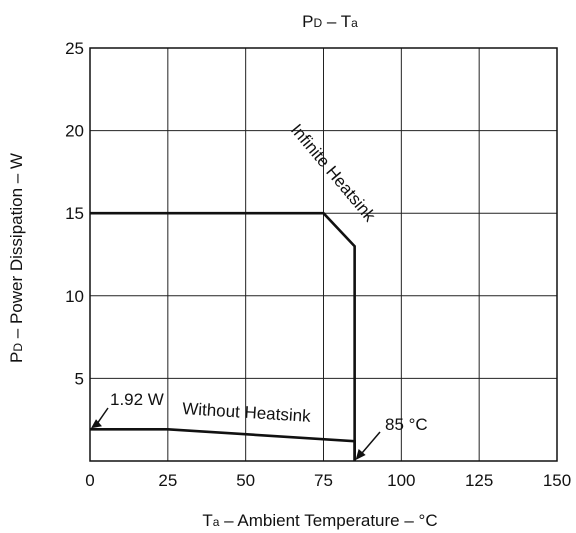  Describe the element at coordinates (333, 172) in the screenshot. I see `series-label-infinite-heatsink: Infinite Heatsink` at that location.